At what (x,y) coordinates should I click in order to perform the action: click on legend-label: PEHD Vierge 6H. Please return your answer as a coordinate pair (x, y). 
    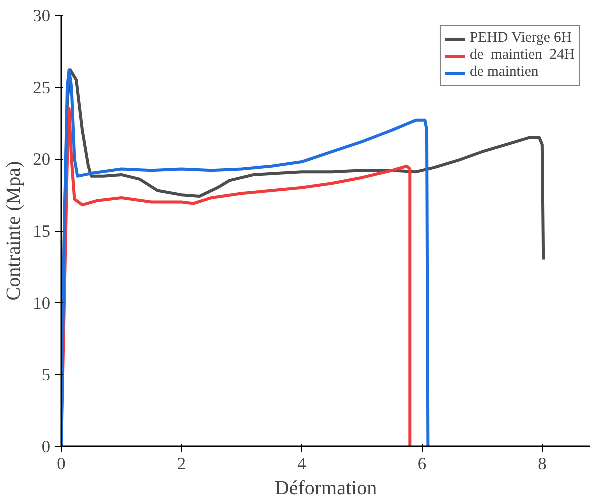
    Looking at the image, I should click on (521, 38).